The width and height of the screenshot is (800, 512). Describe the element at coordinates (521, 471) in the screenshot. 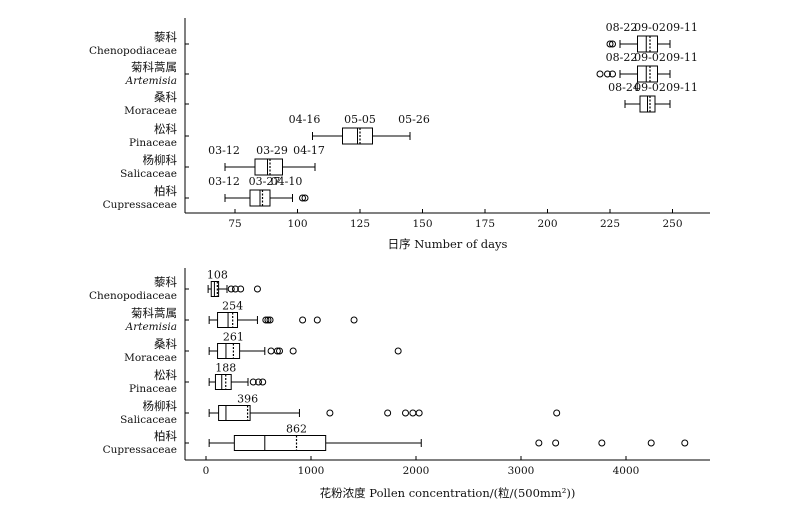

I see `x-tick-label: 3000` at that location.